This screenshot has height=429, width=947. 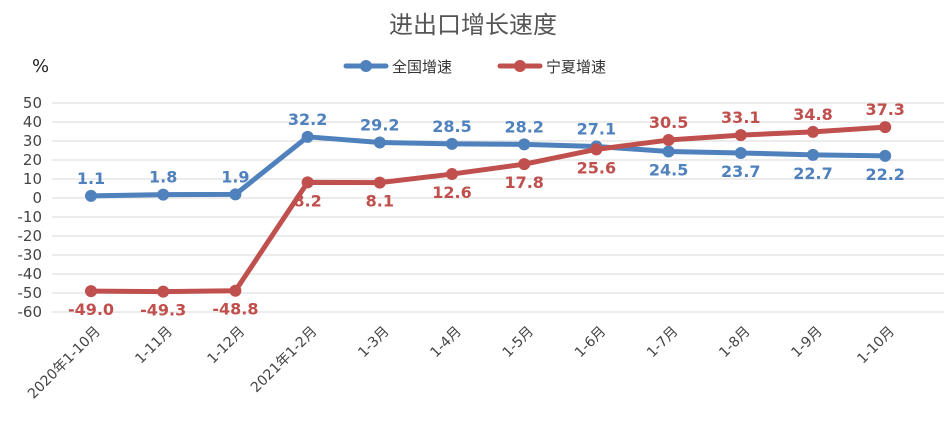 I want to click on data-label: 29.2, so click(x=379, y=125).